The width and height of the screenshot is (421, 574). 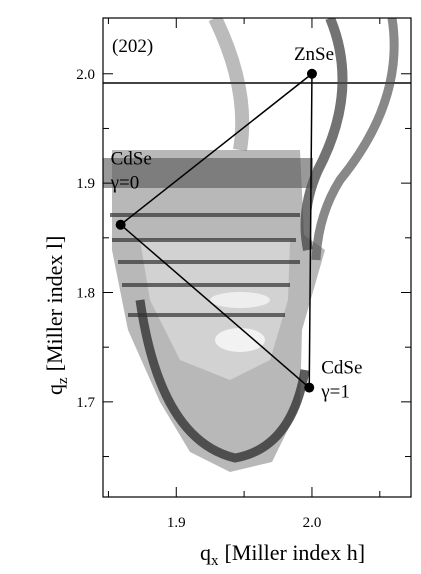 What do you see at coordinates (205, 552) in the screenshot?
I see `x-axis-symbol: q` at bounding box center [205, 552].